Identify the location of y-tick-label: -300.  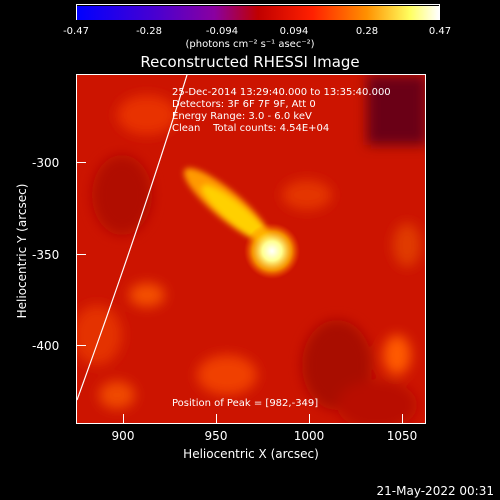
(46, 163).